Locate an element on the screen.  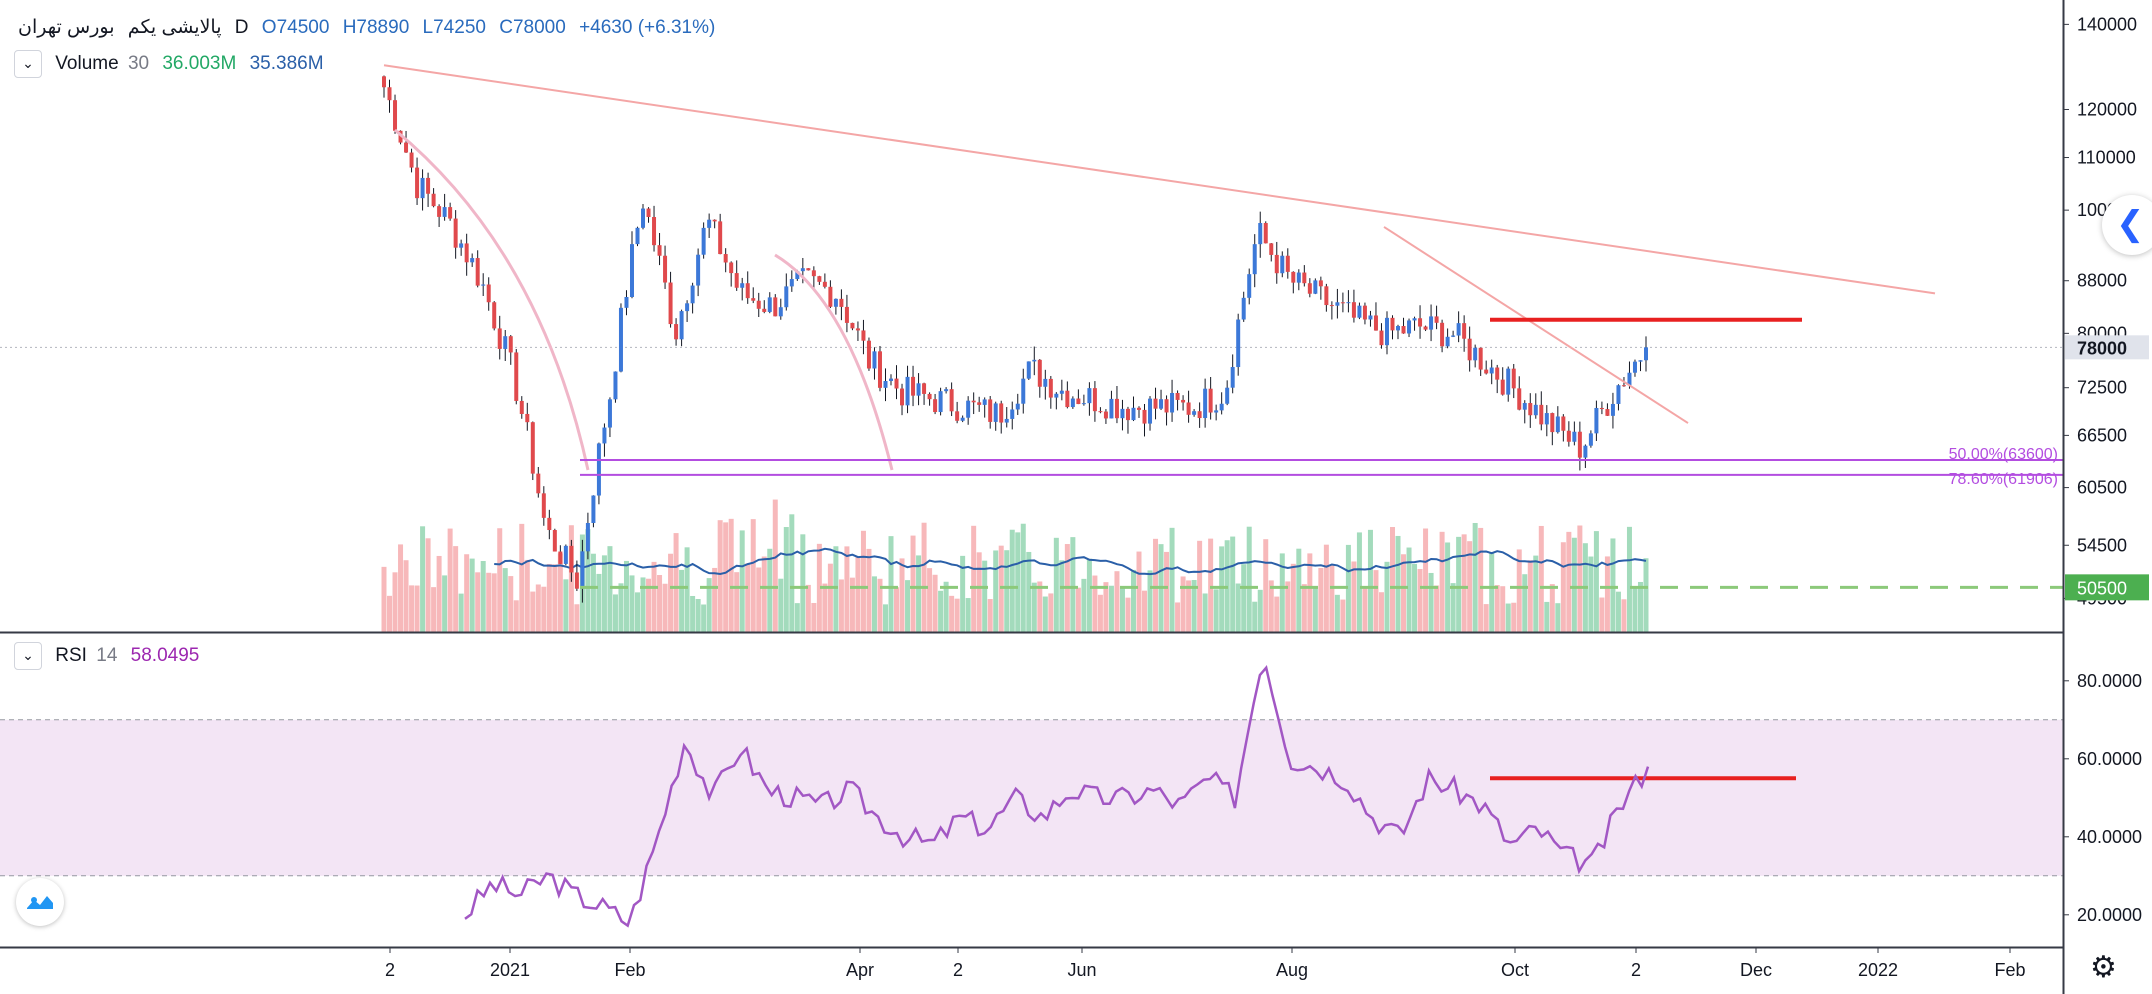
close-value: C78000 is located at coordinates (532, 27).